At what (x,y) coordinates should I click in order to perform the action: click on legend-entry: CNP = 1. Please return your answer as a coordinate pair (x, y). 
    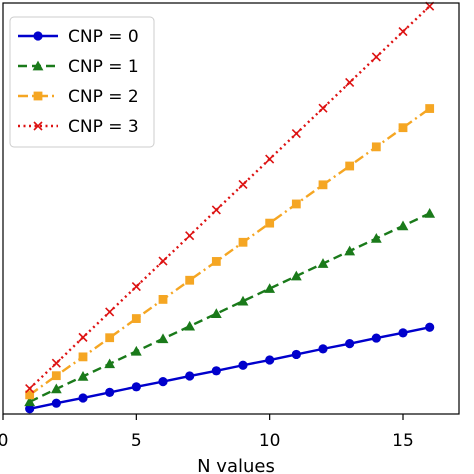
    Looking at the image, I should click on (78, 67).